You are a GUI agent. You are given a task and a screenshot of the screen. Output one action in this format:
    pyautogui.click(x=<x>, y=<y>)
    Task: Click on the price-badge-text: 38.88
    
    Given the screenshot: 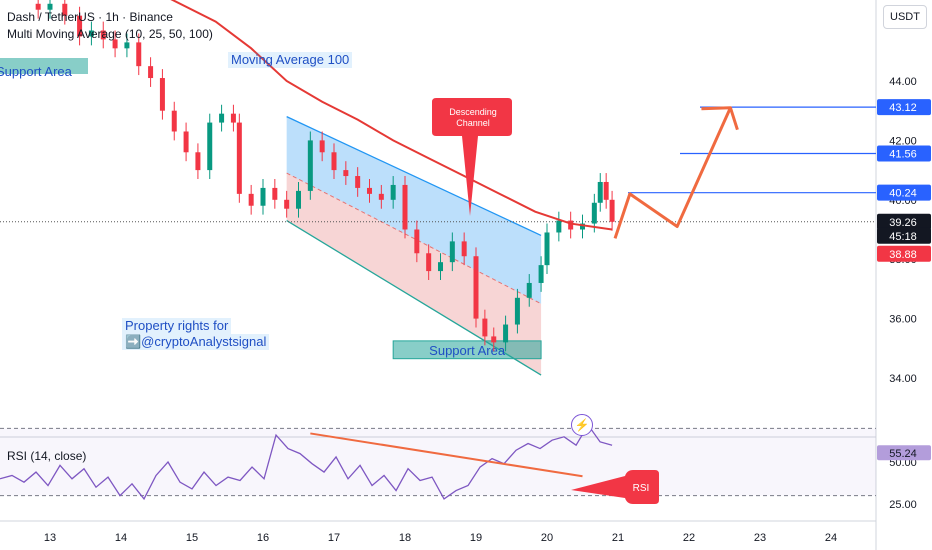 What is the action you would take?
    pyautogui.click(x=903, y=255)
    